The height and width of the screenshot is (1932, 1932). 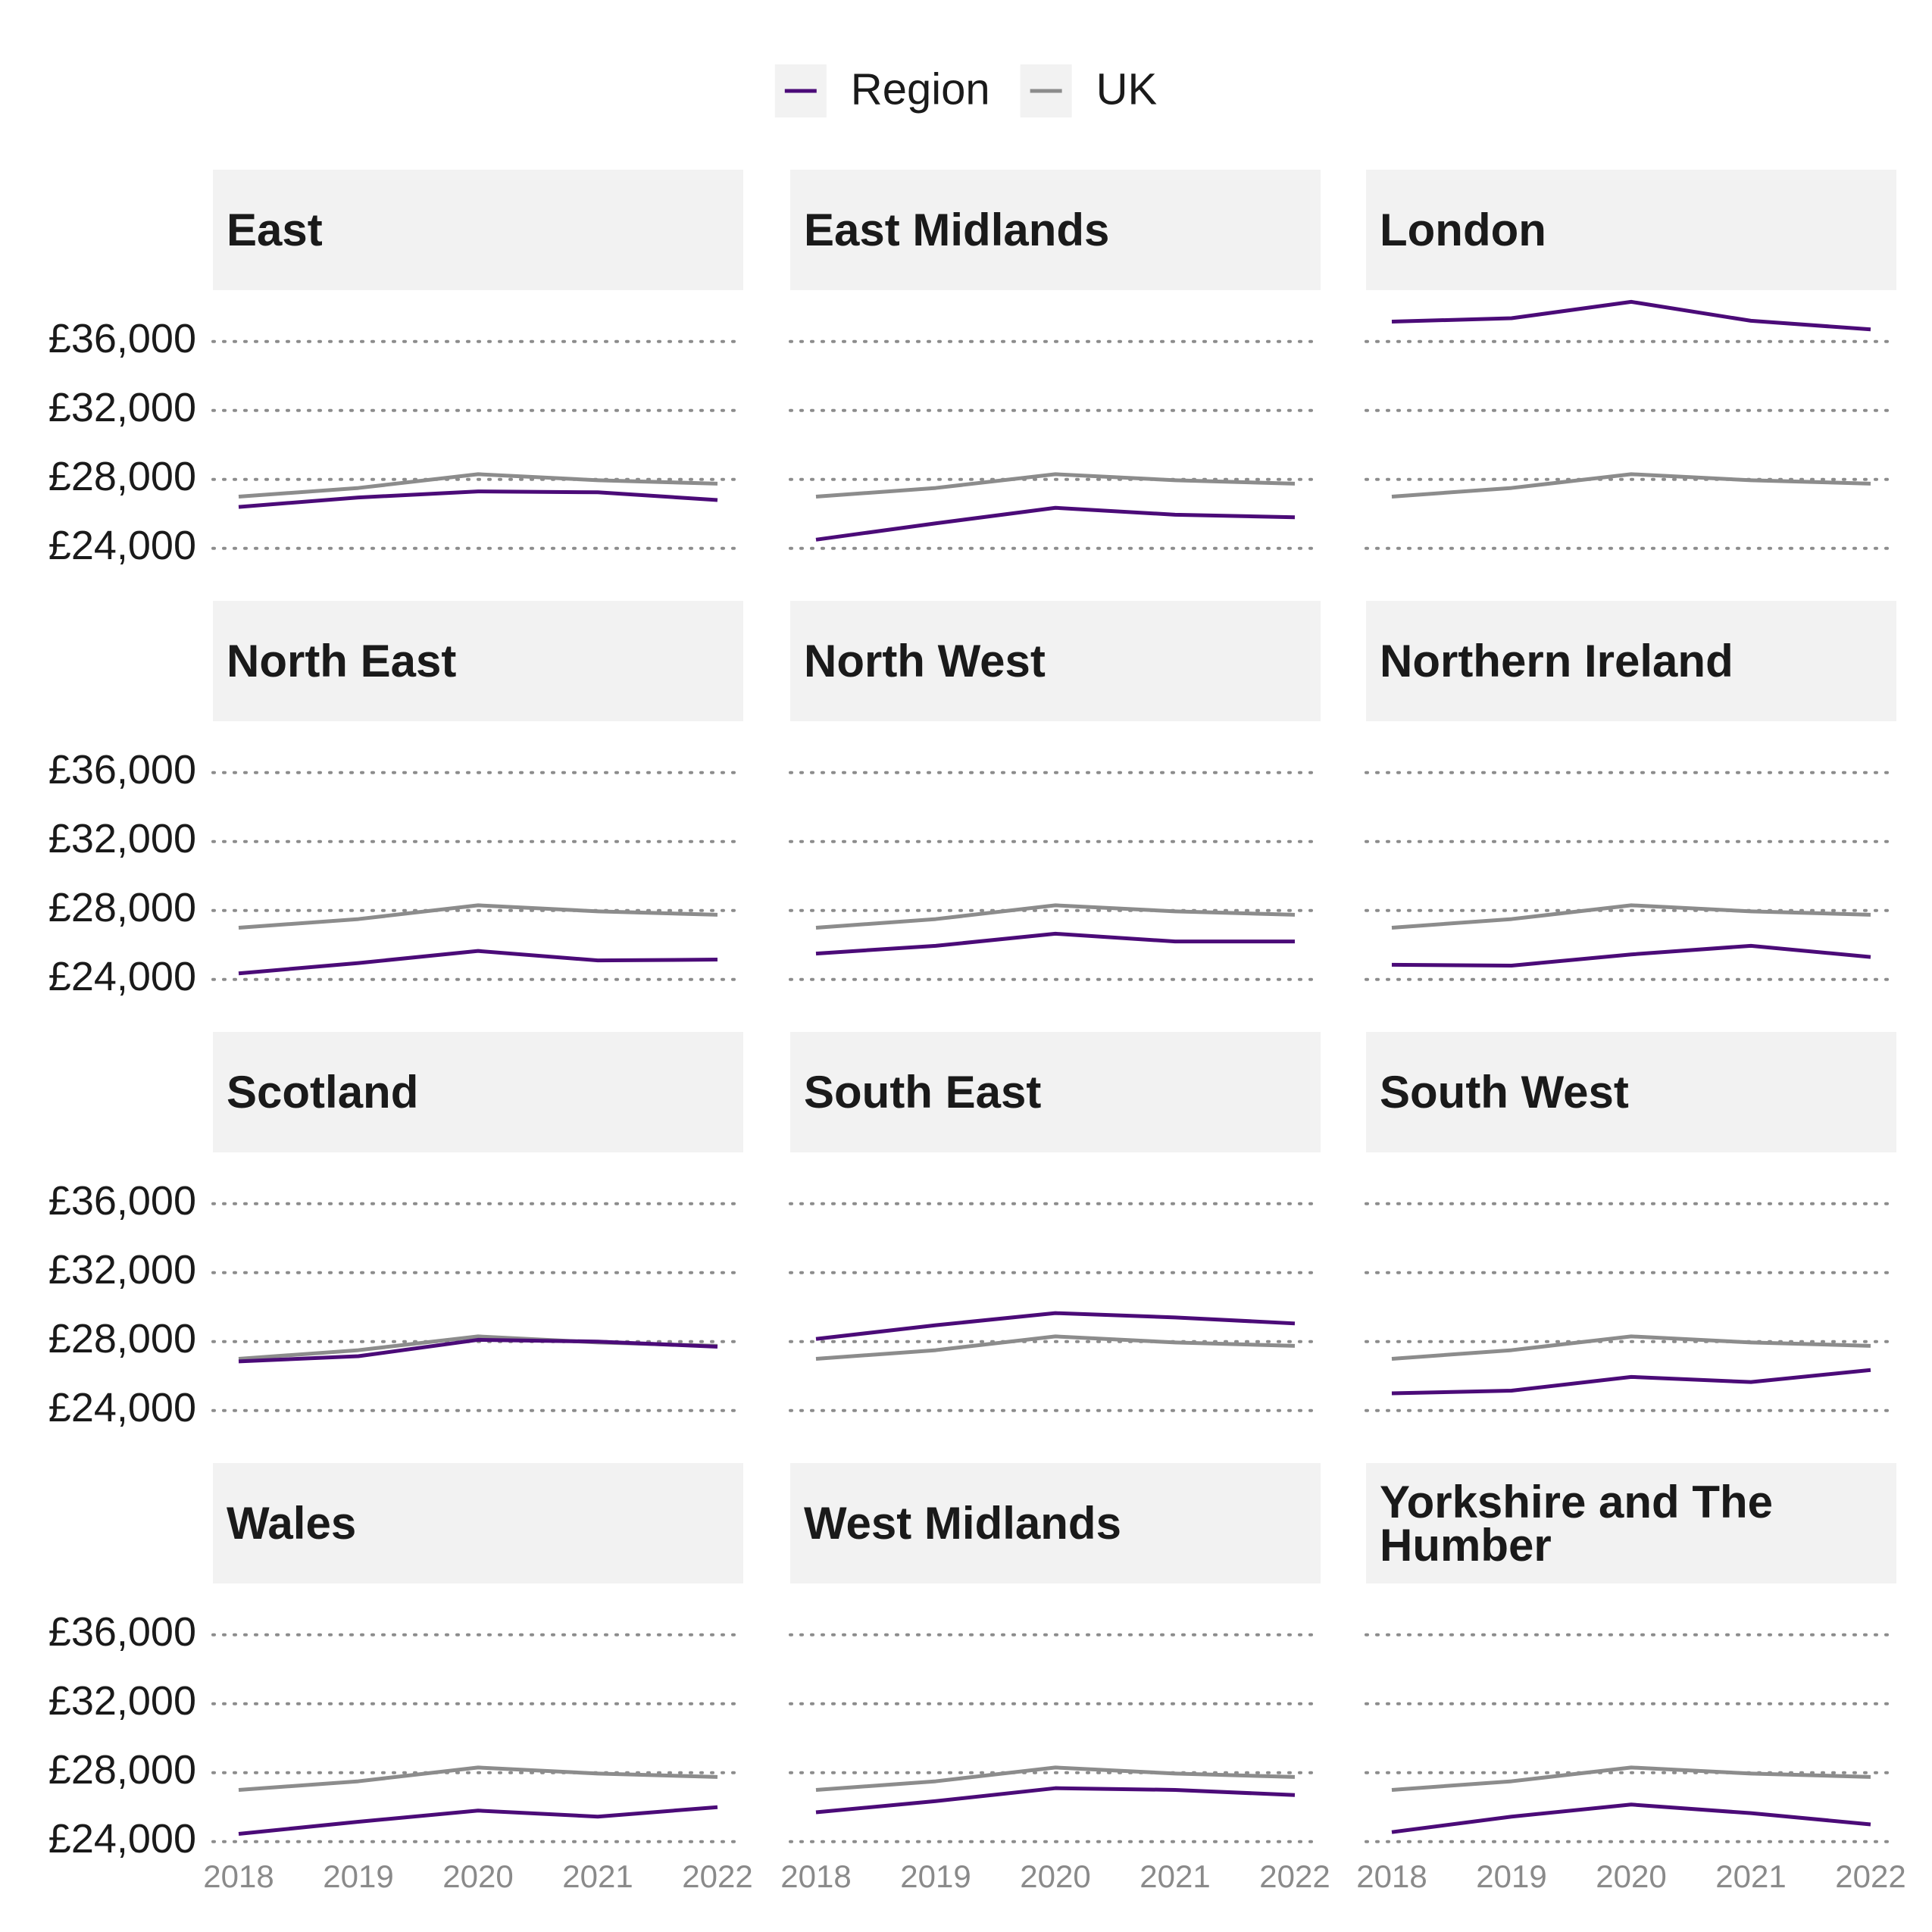 I want to click on legend-label: Region, so click(x=920, y=89).